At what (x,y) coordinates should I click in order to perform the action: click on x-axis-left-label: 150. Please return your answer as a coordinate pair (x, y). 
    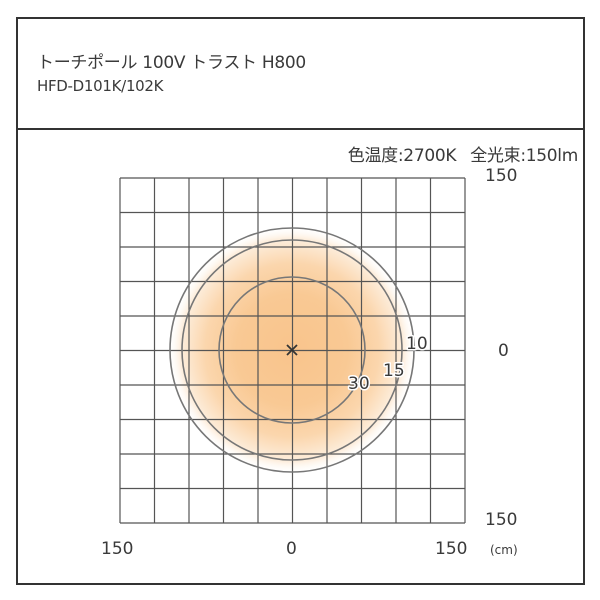
    Looking at the image, I should click on (117, 549).